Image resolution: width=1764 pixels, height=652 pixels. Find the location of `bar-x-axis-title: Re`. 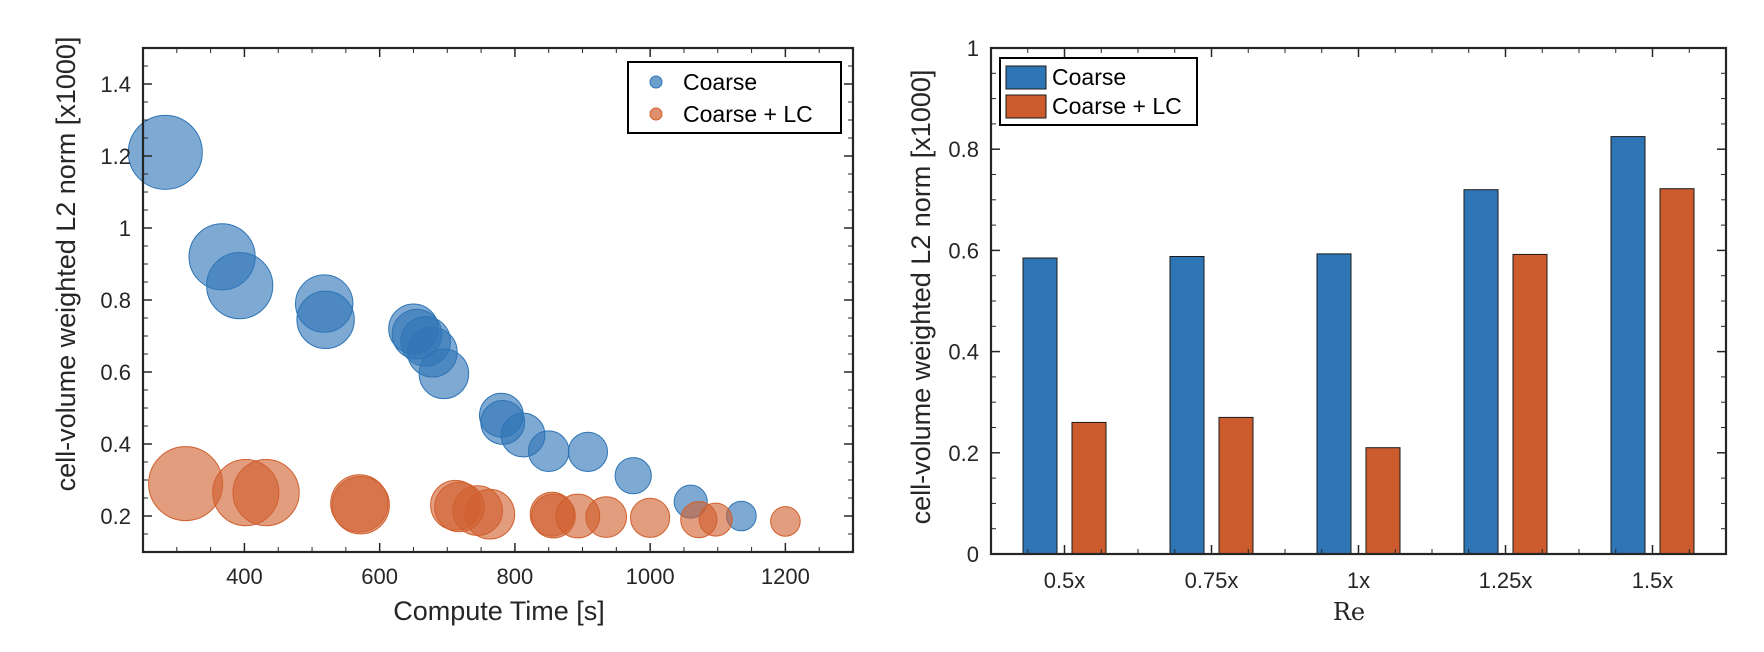

bar-x-axis-title: Re is located at coordinates (1349, 612).